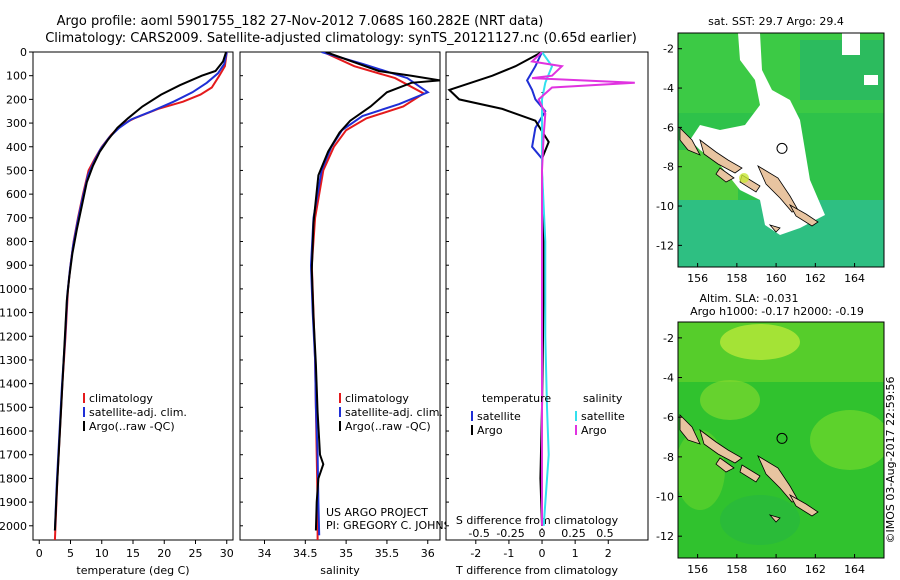 The image size is (900, 580). Describe the element at coordinates (138, 412) in the screenshot. I see `temperature-legend-label: satellite-adj. clim.` at that location.